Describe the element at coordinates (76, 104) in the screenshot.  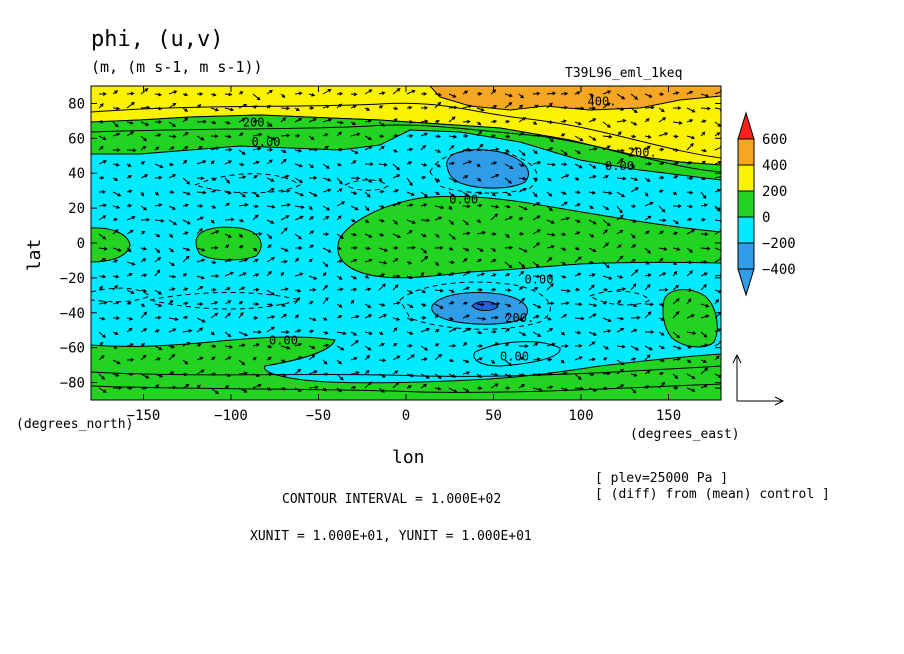
I see `y-tick-label: 80` at that location.